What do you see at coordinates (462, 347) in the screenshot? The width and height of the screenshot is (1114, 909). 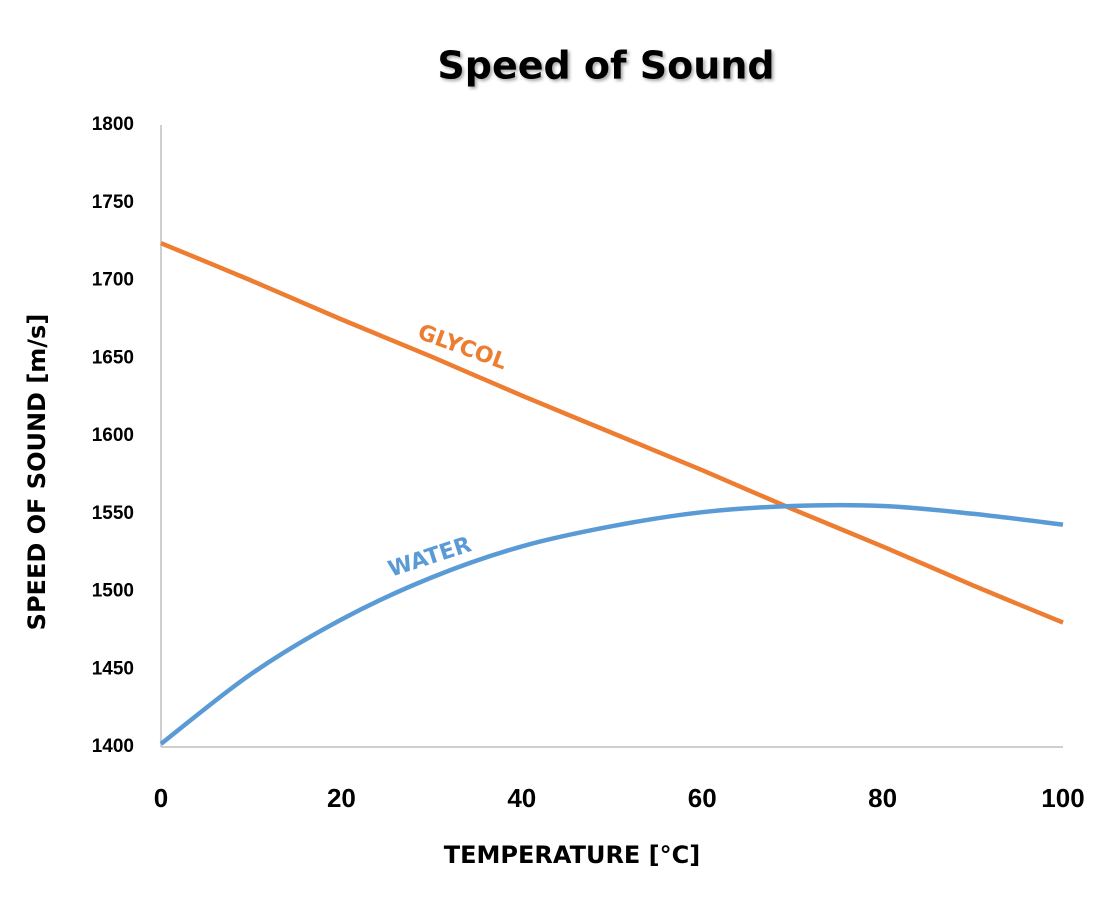 I see `series-label: GLYCOL` at bounding box center [462, 347].